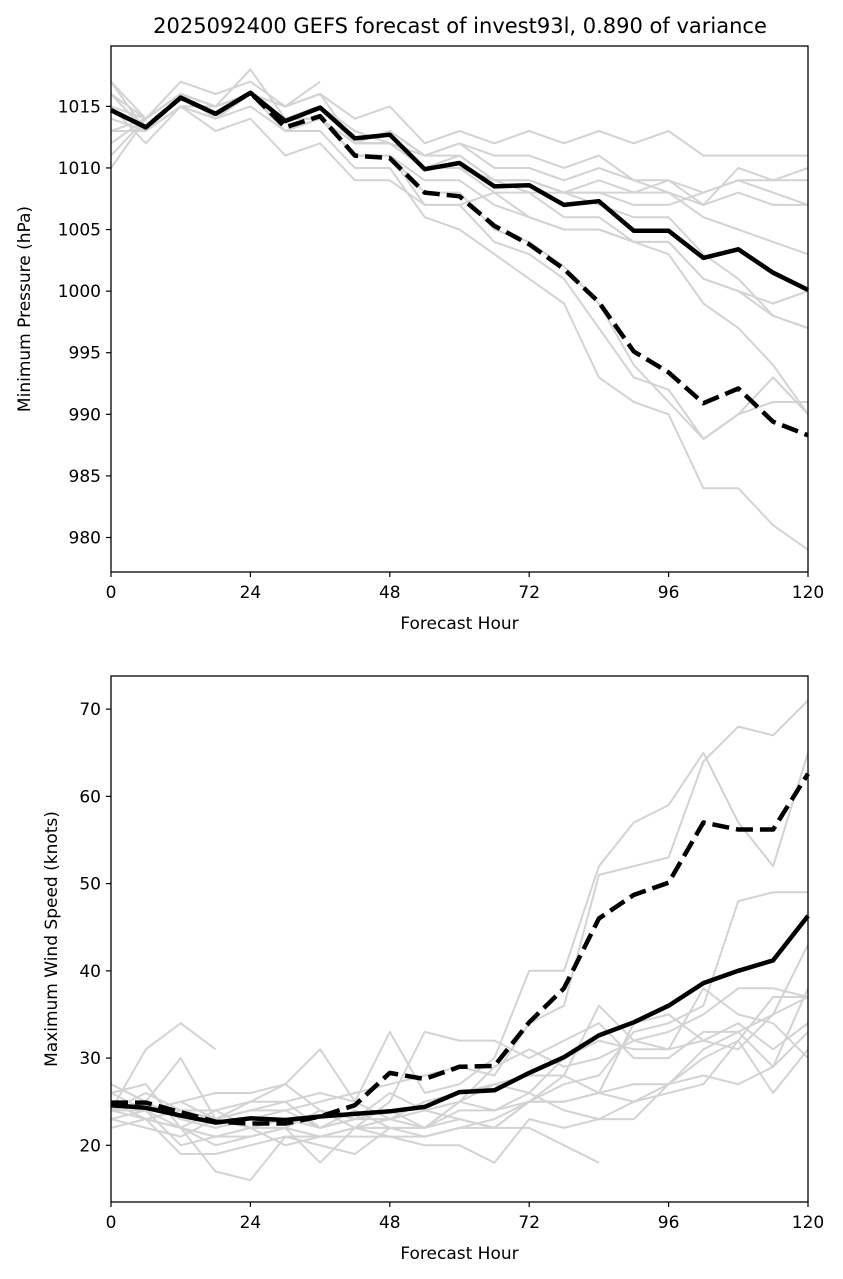  What do you see at coordinates (79, 107) in the screenshot?
I see `pressure-y-tick-label: 1015` at bounding box center [79, 107].